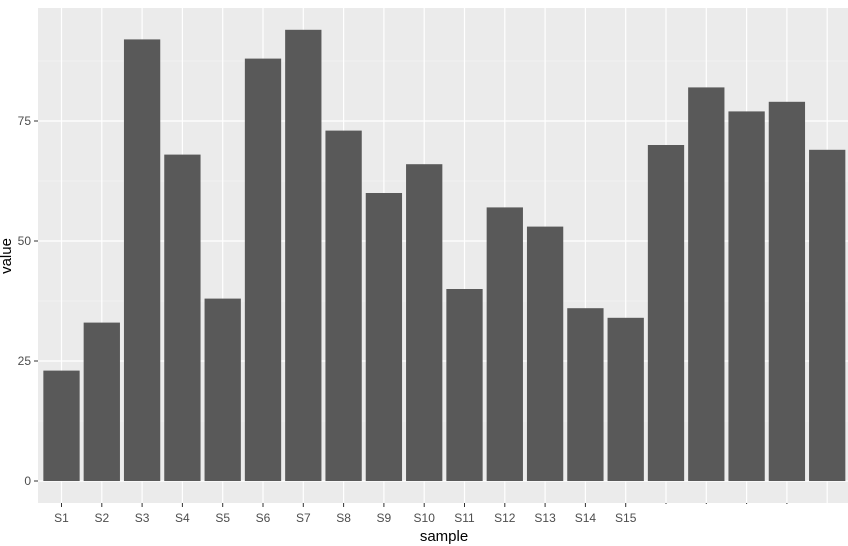 The width and height of the screenshot is (848, 546). I want to click on x-axis-title: sample, so click(444, 536).